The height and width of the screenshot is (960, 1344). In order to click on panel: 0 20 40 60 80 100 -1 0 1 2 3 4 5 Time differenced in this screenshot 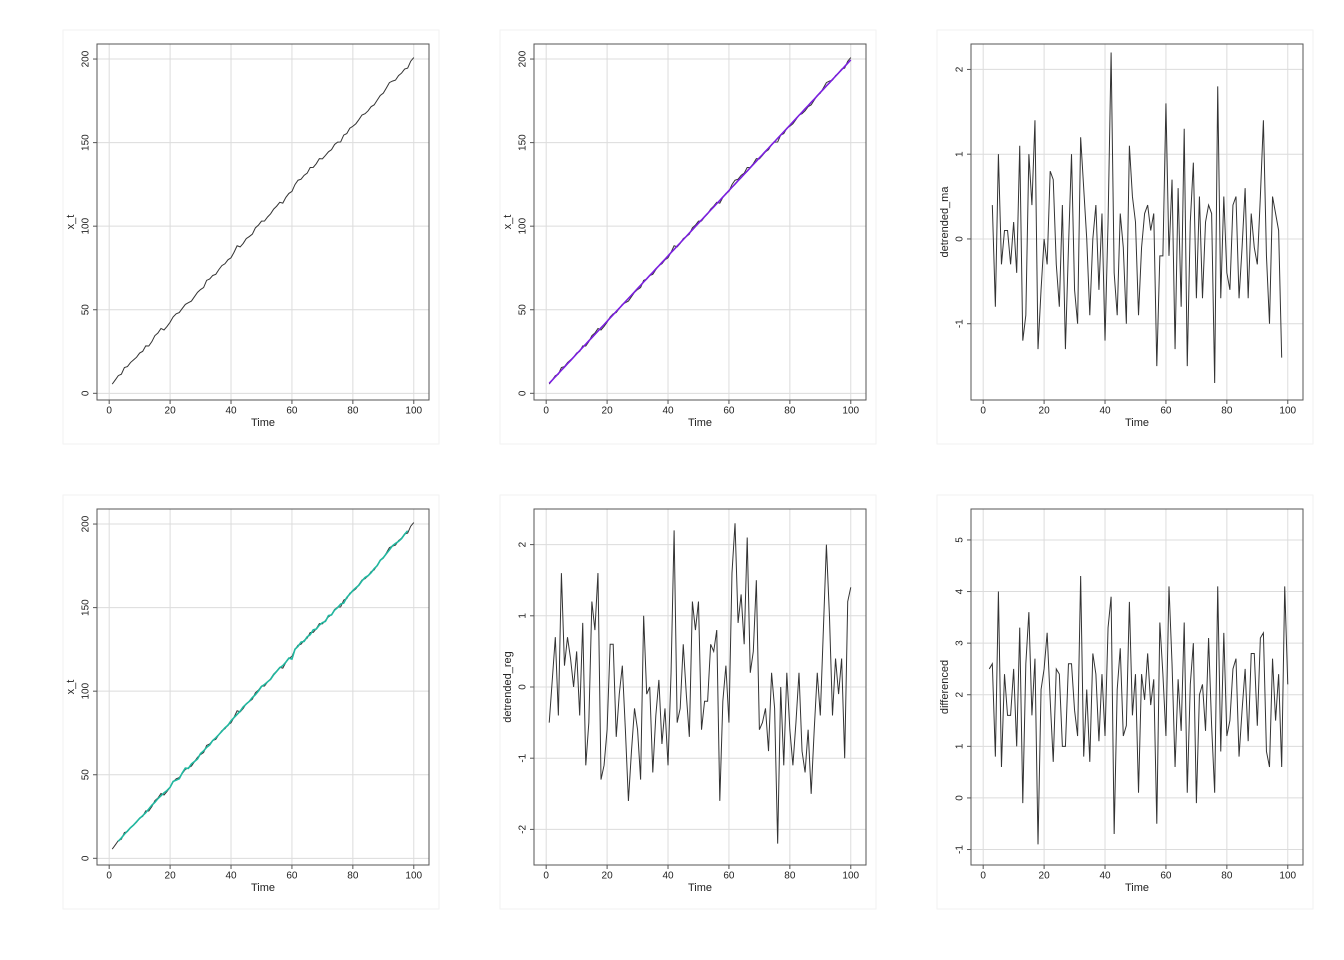, I will do `click(1125, 702)`.